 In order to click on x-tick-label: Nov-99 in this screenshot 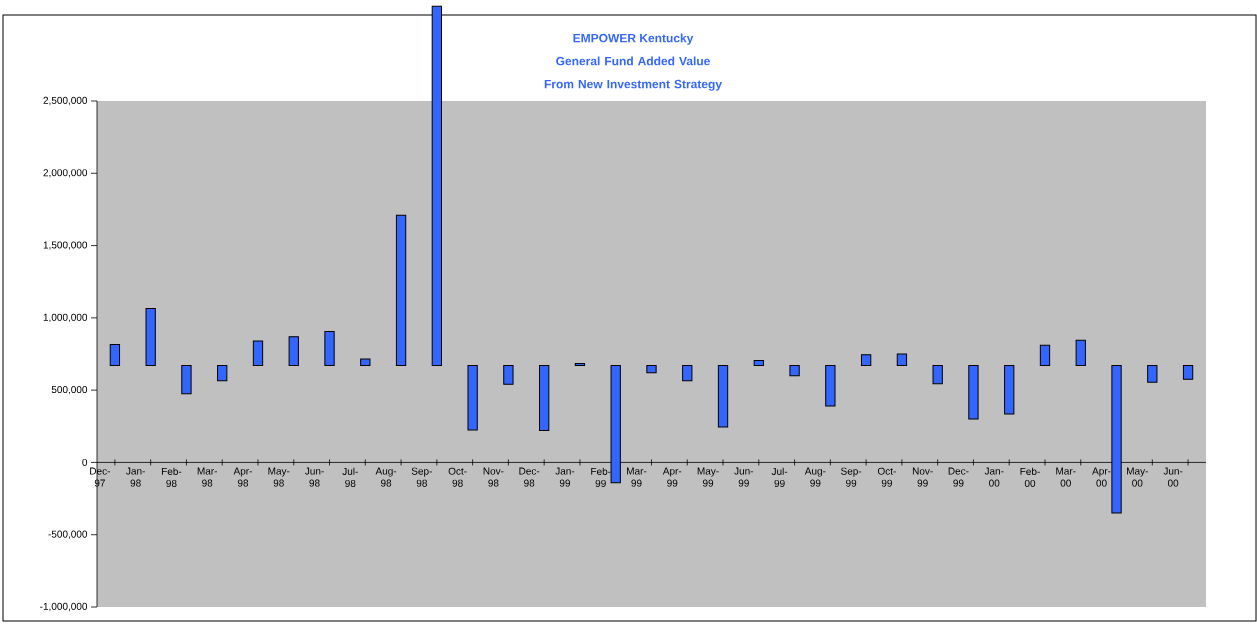, I will do `click(922, 477)`.